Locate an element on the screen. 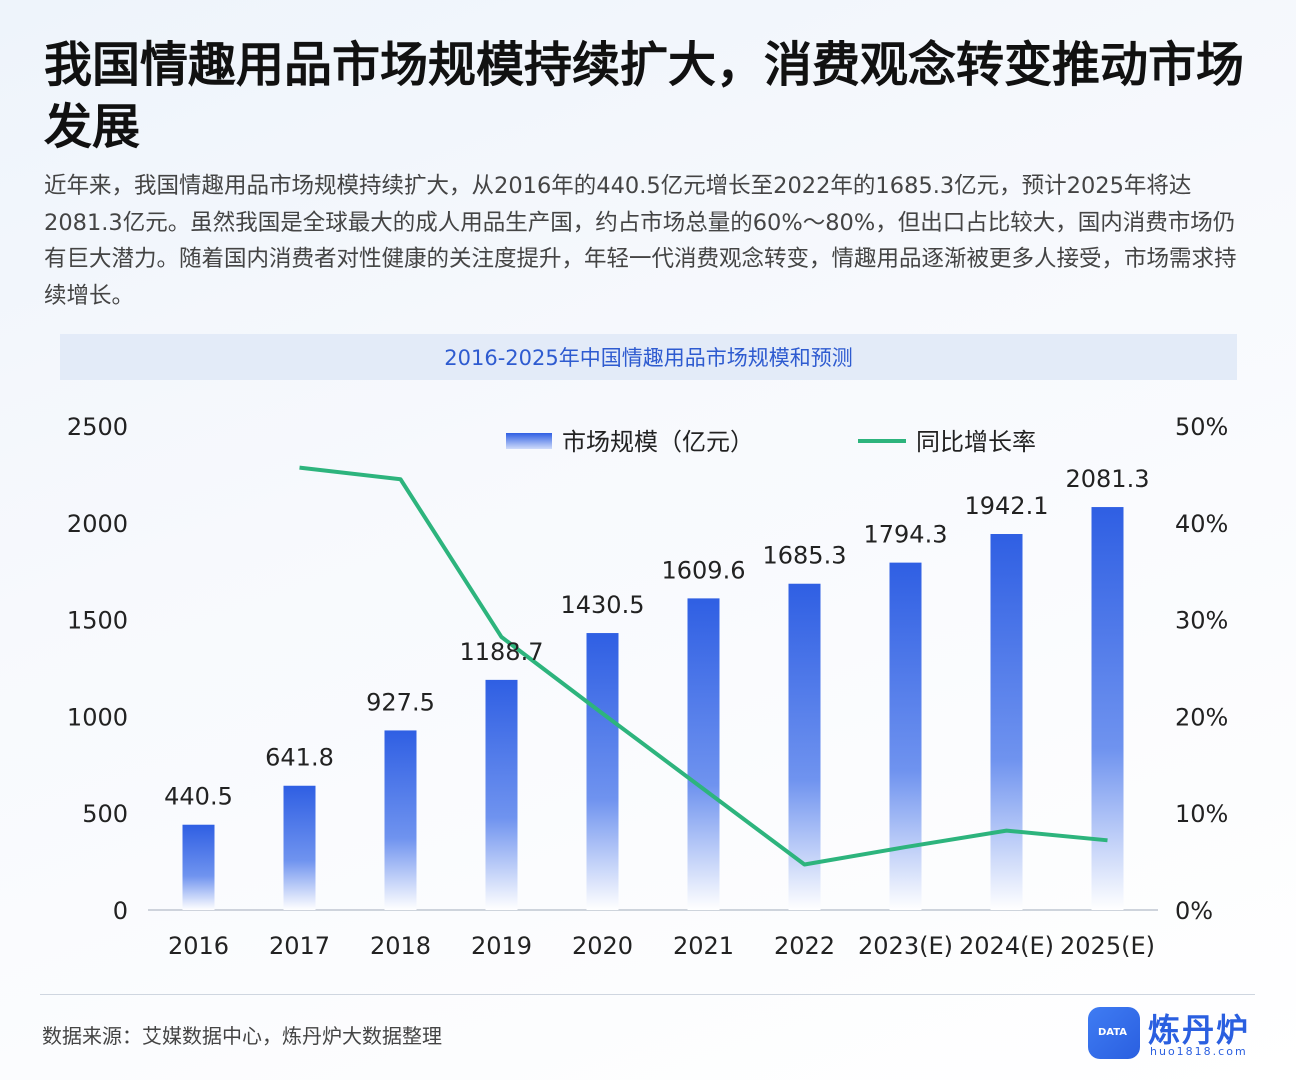  brand-logo: DATA 炼丹炉 huo1818.com is located at coordinates (1178, 1033).